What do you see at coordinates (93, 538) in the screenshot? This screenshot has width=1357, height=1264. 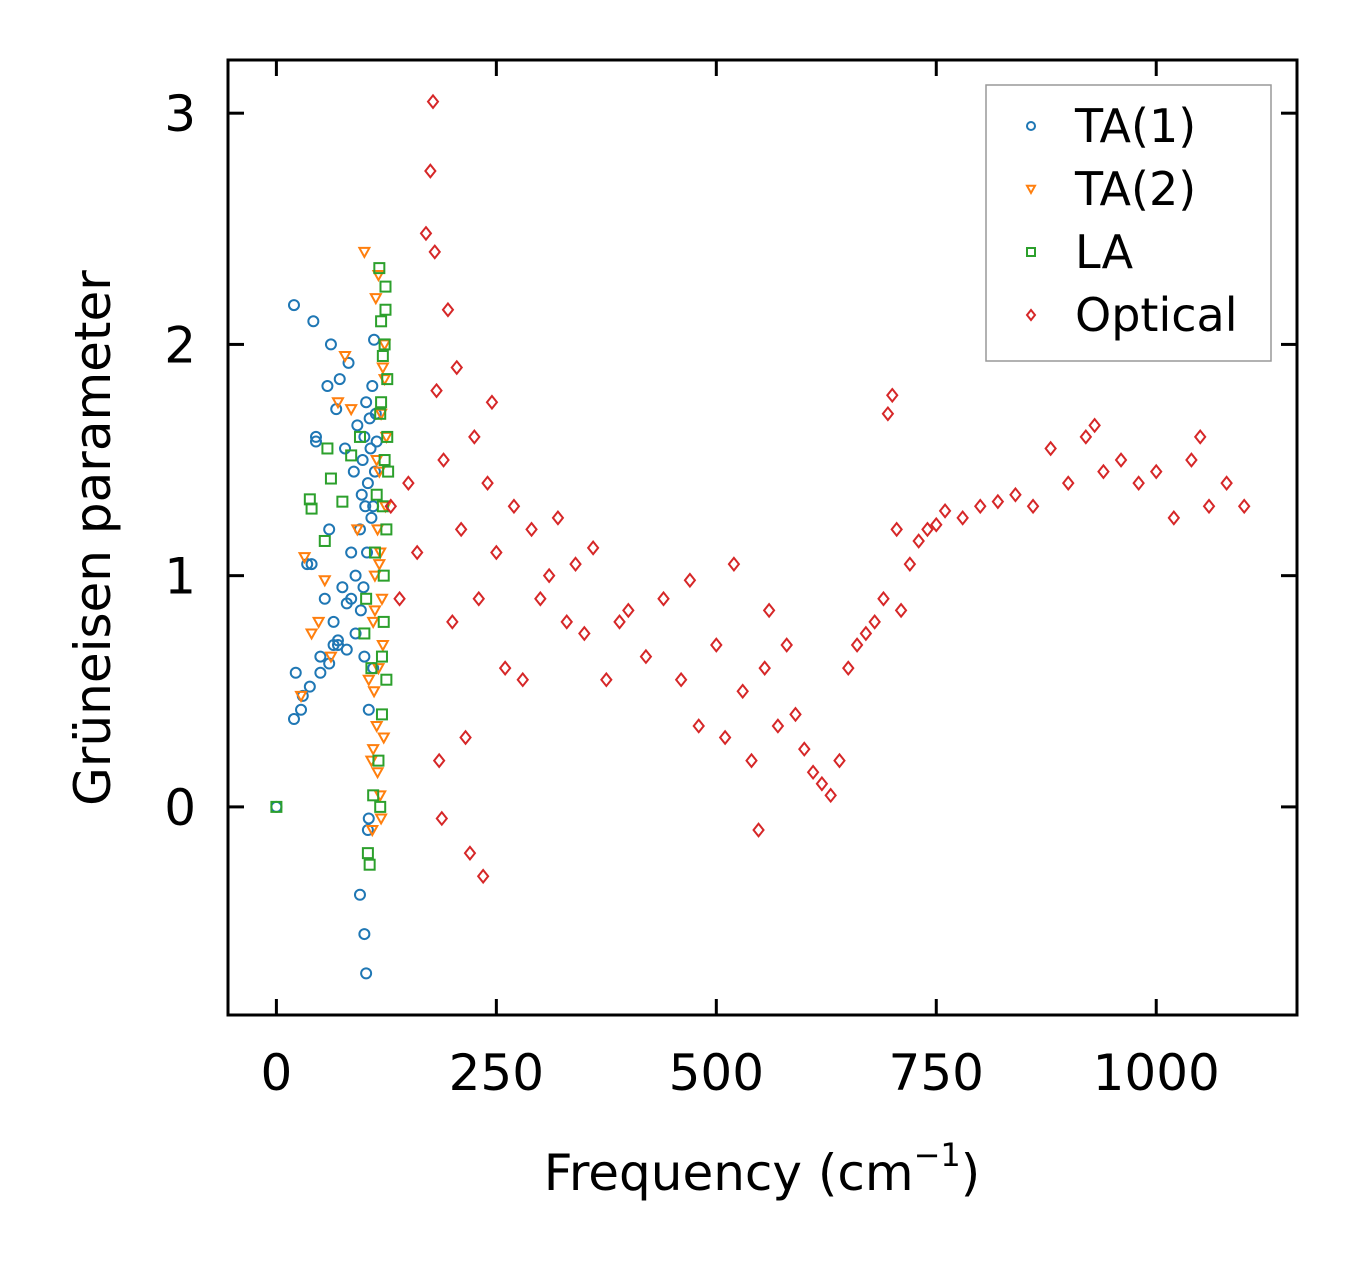 I see `y-axis-title: Grüneisen parameter` at bounding box center [93, 538].